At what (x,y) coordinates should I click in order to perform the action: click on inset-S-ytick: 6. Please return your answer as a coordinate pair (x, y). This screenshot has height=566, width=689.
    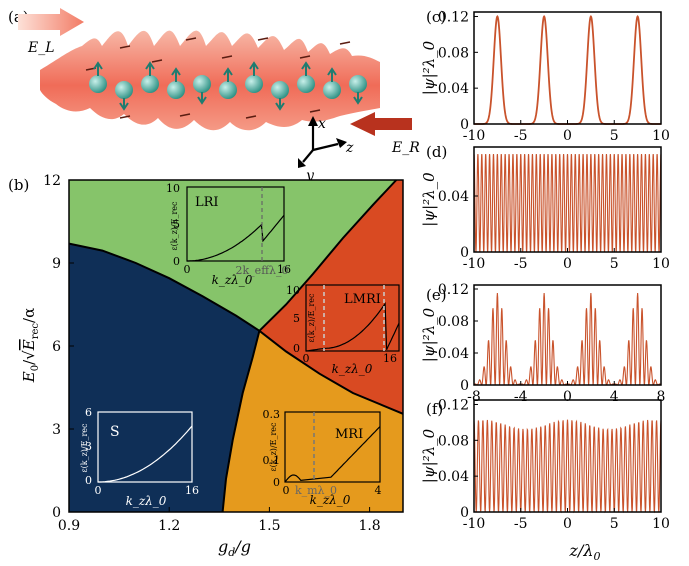
    Looking at the image, I should click on (88, 412).